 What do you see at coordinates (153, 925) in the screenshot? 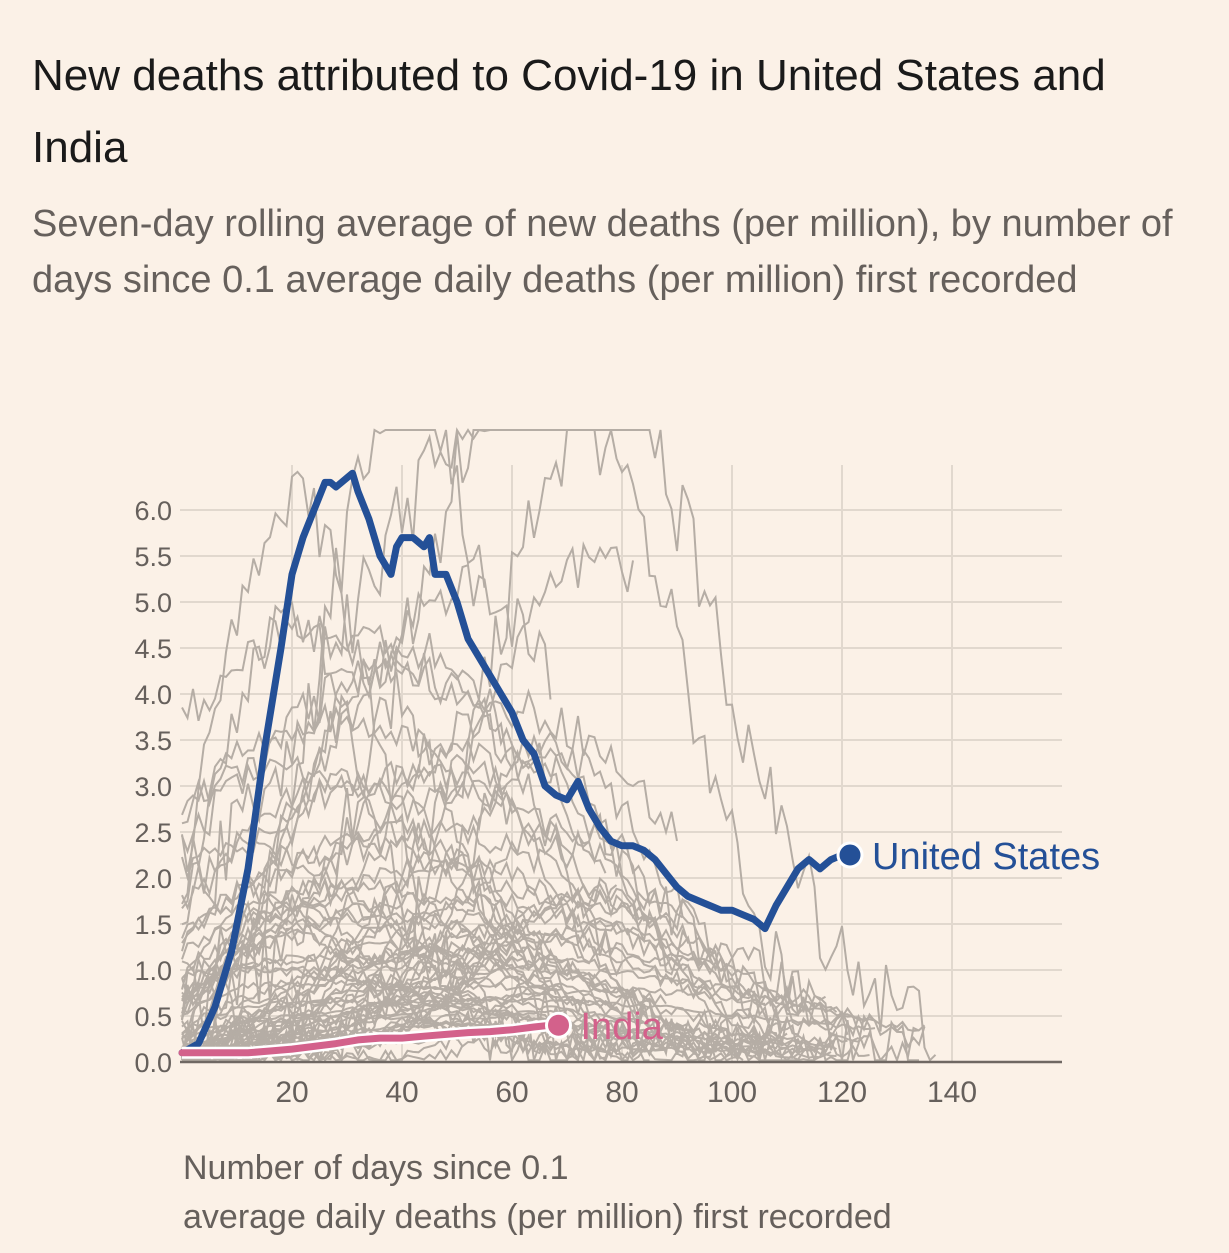
I see `y-tick-label: 1.5` at bounding box center [153, 925].